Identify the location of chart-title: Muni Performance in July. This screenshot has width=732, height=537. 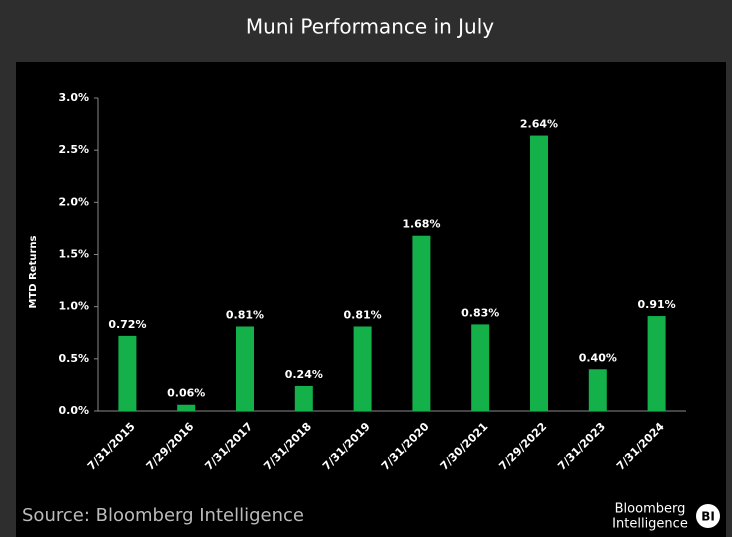
(370, 27).